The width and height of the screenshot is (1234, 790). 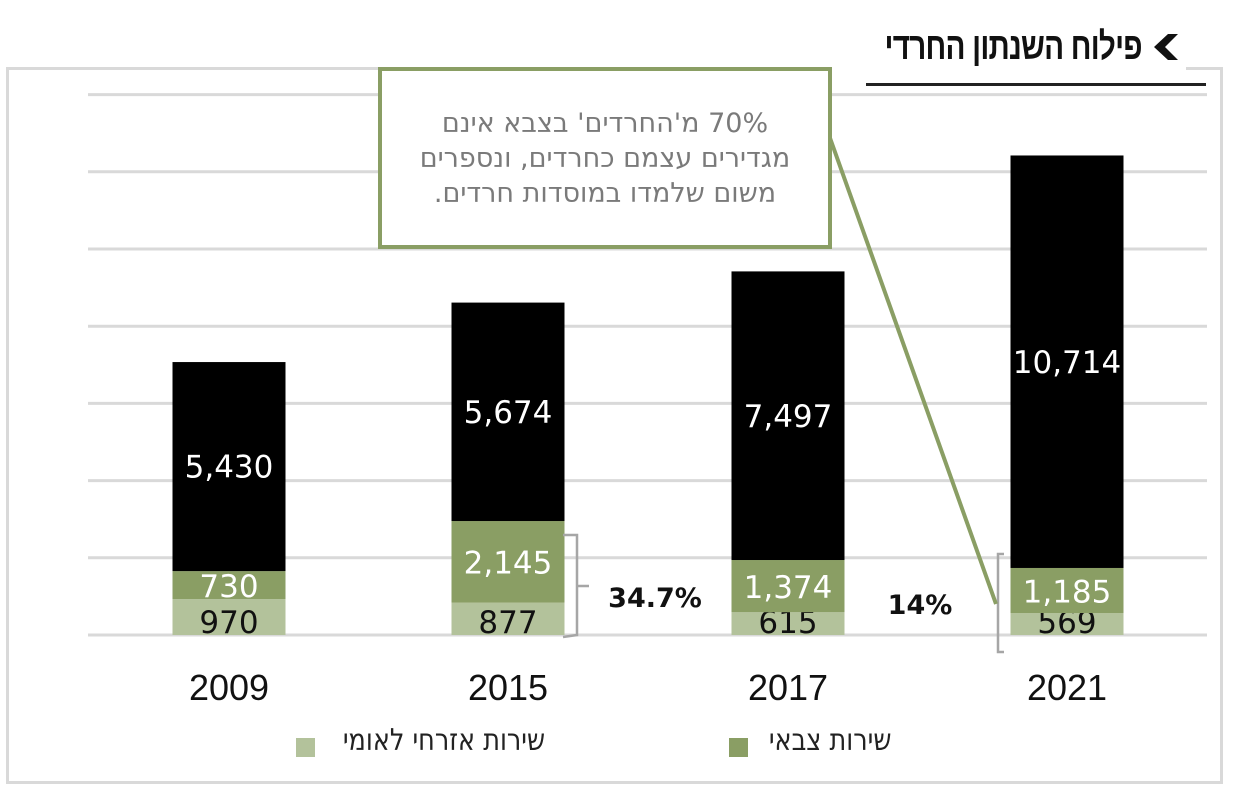 I want to click on x-tick-label: 2009, so click(x=229, y=687).